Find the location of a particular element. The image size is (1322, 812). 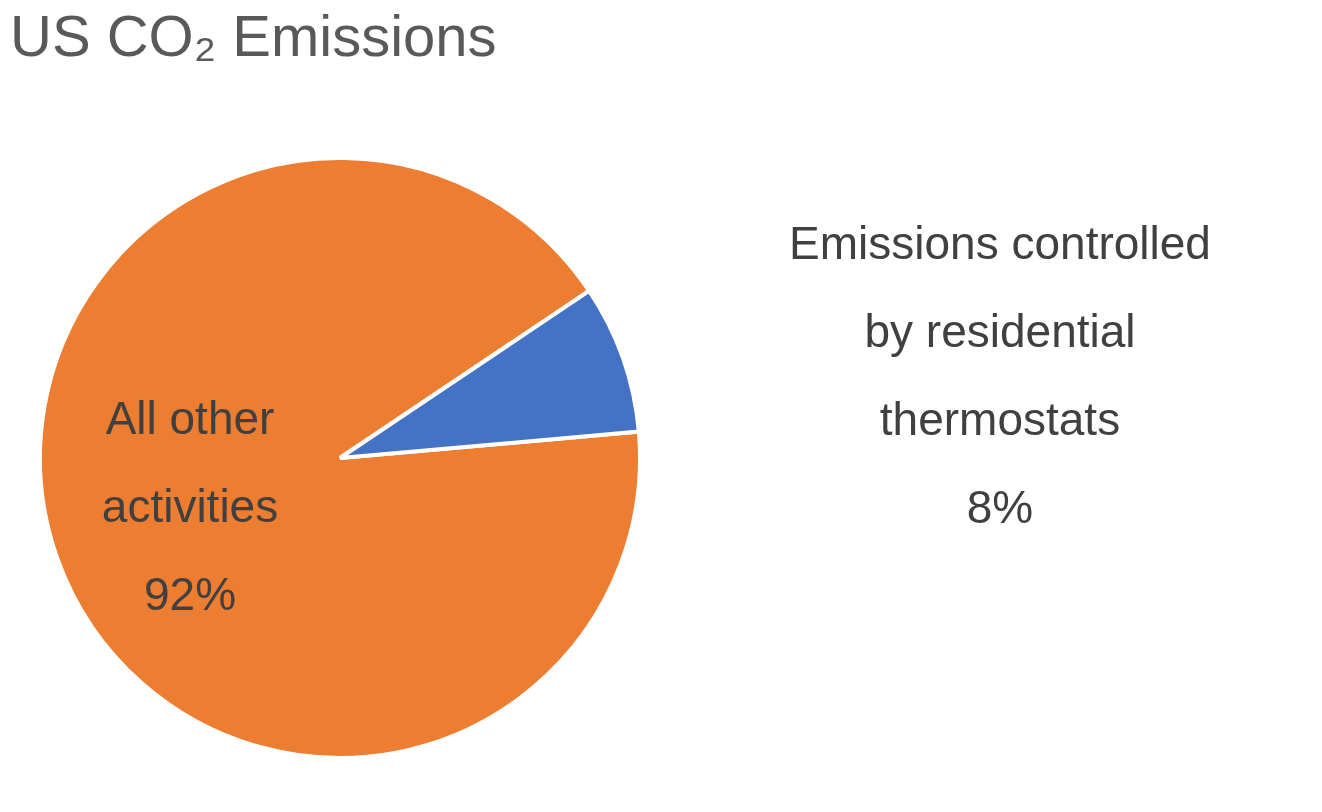

data-label: 92% is located at coordinates (190, 594).